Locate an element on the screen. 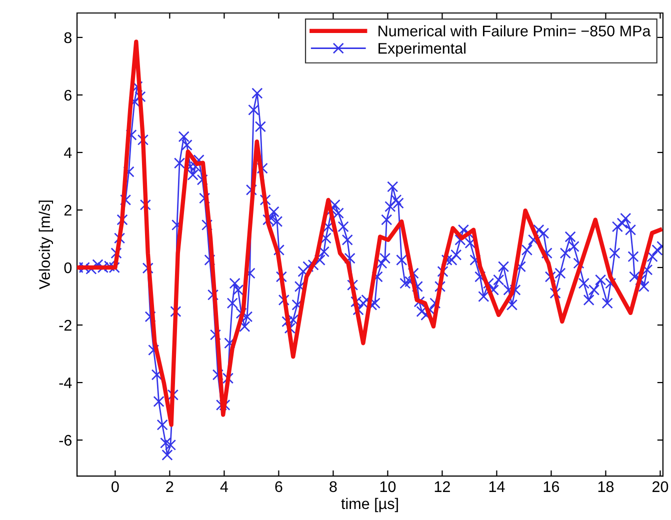 This screenshot has width=671, height=520. x-tick-label: 2 is located at coordinates (170, 486).